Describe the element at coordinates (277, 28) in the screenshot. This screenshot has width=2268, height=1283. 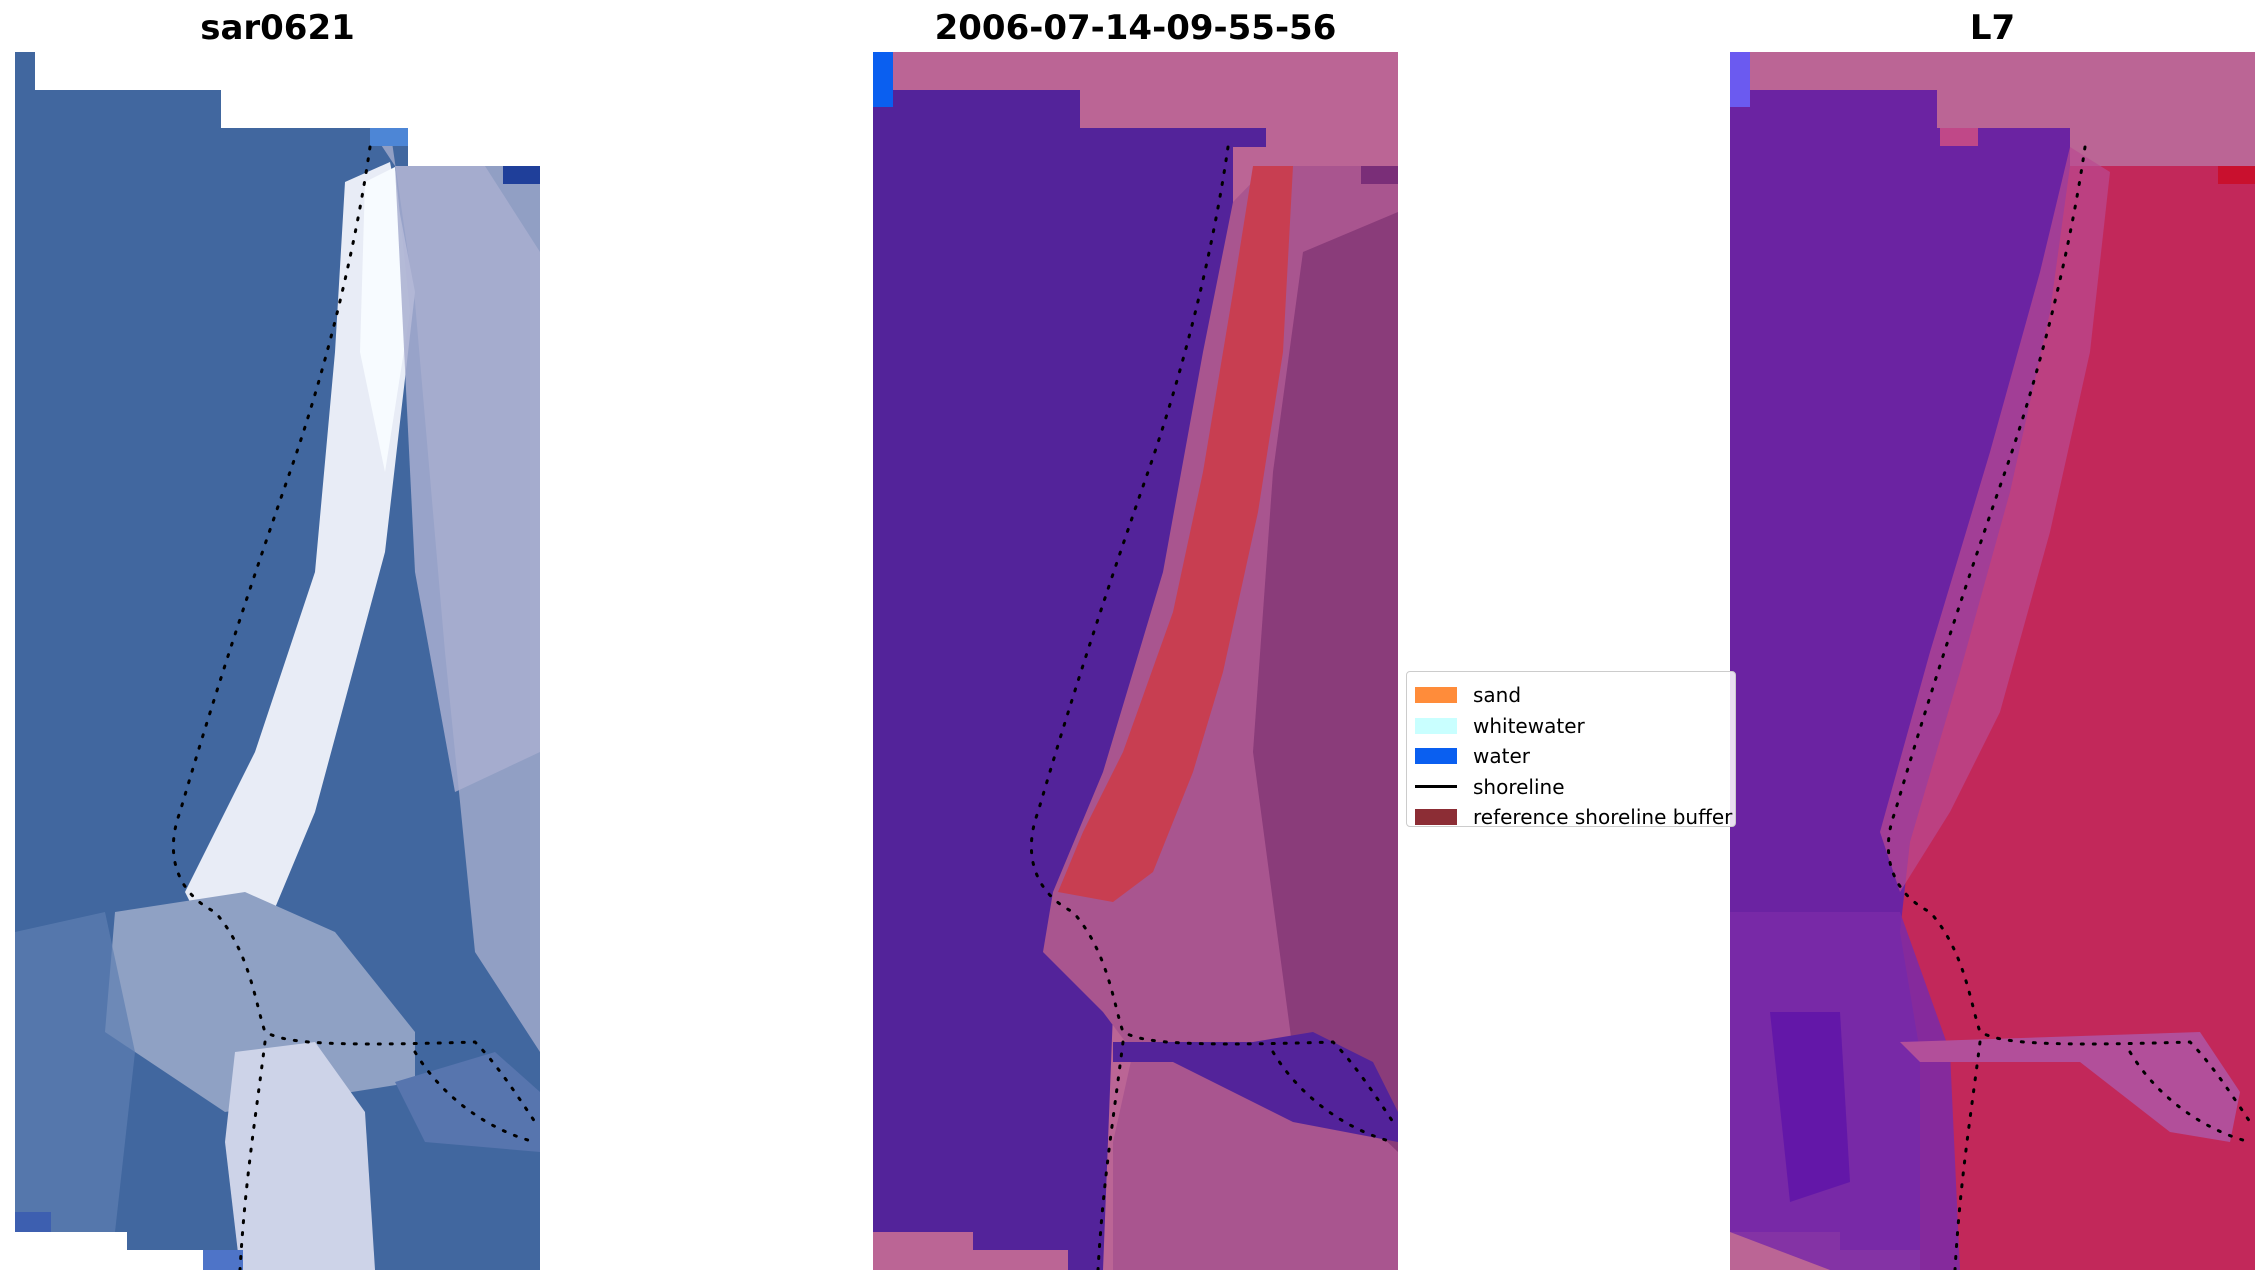
I see `panel-title-sar0621: sar0621` at that location.